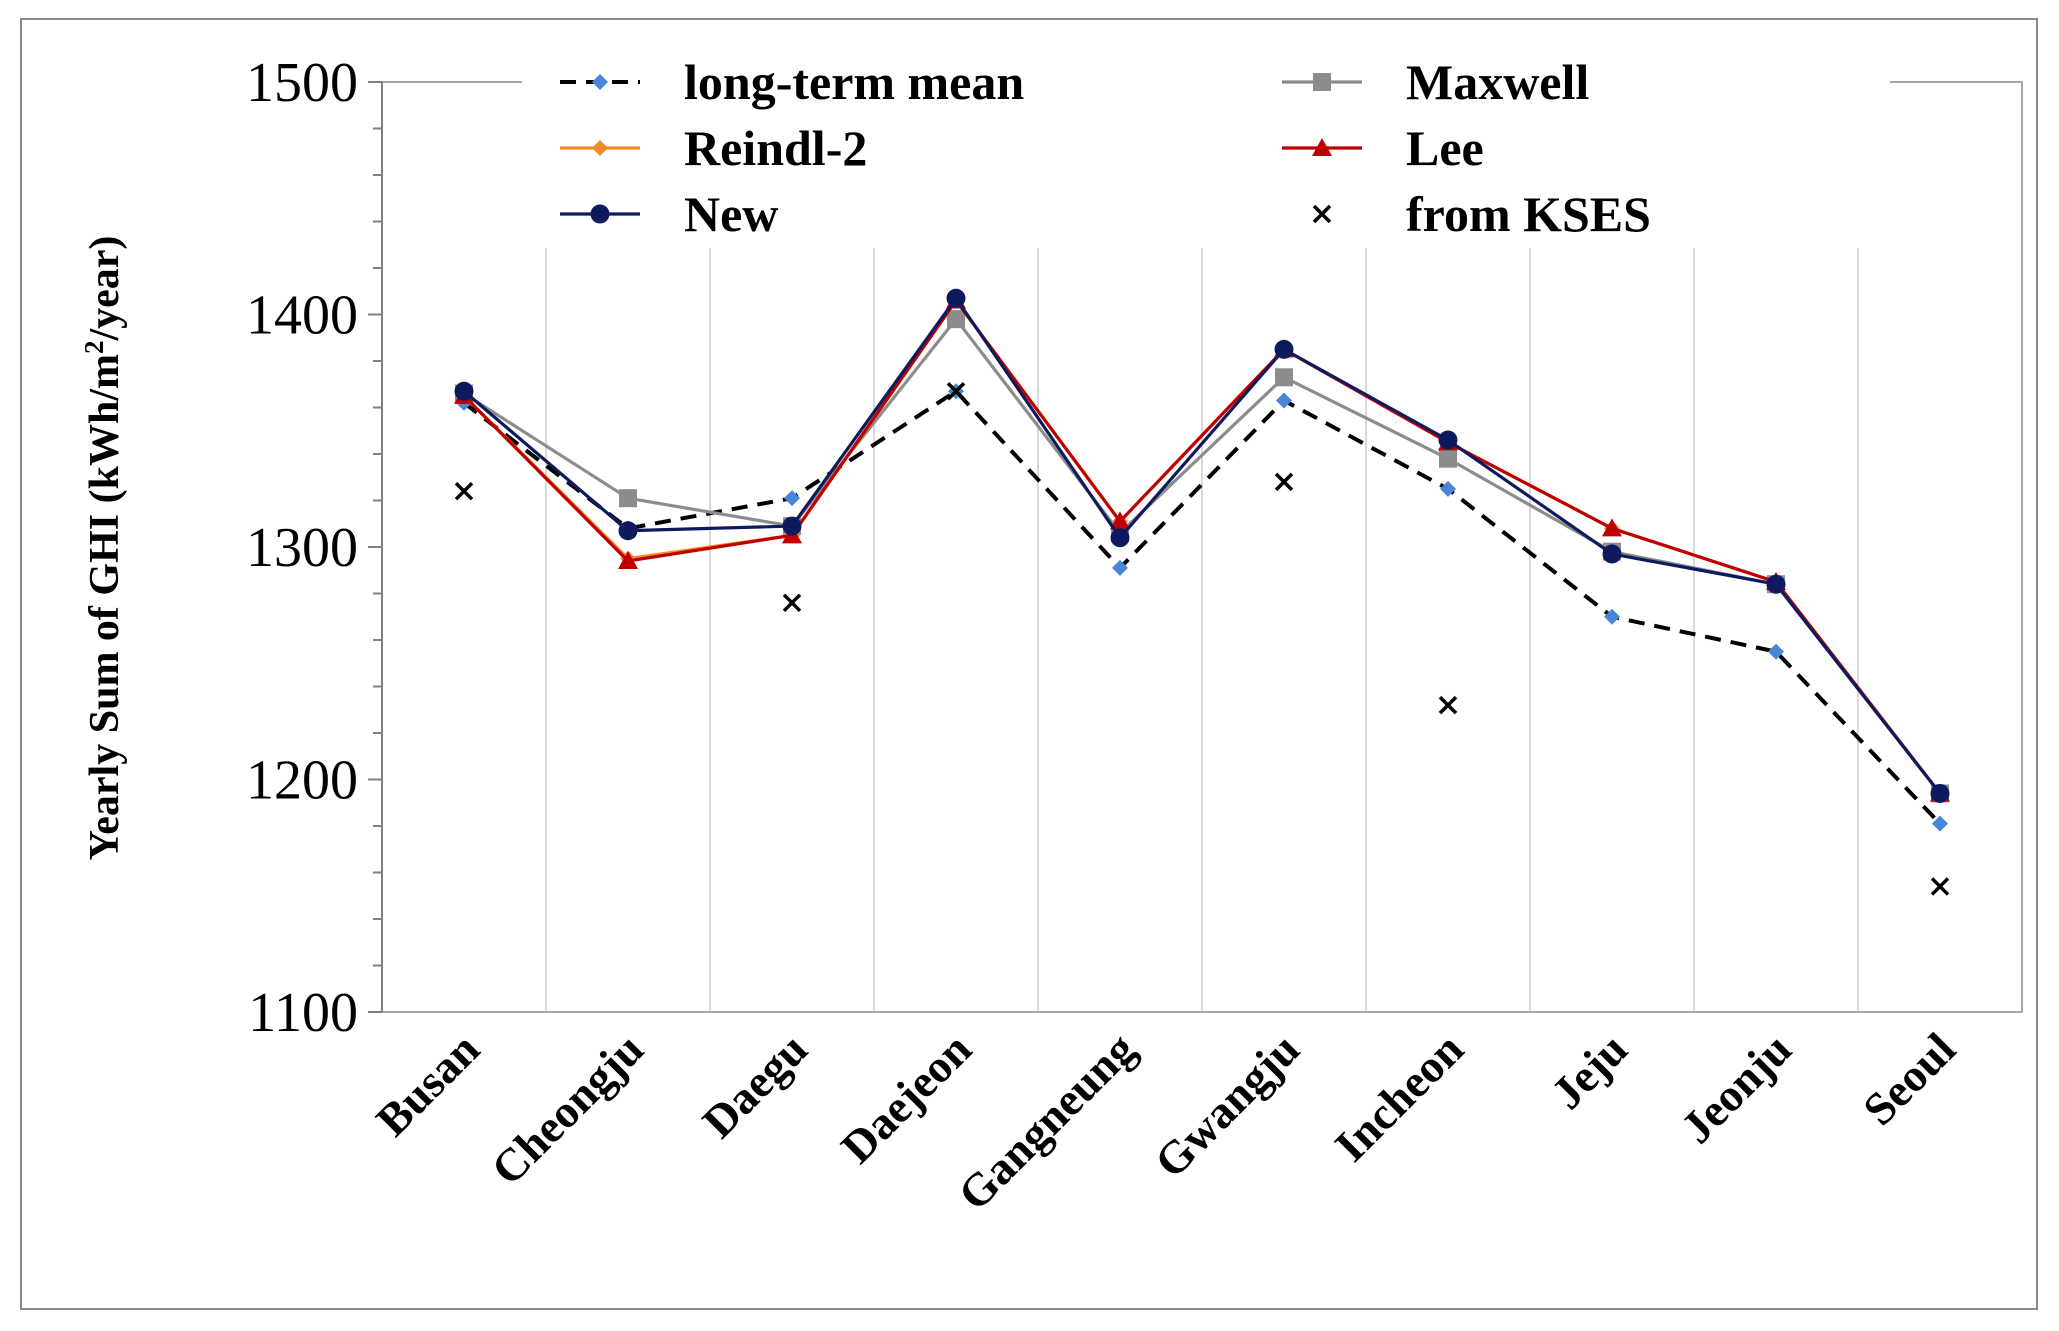  Describe the element at coordinates (792, 526) in the screenshot. I see `point-new-daegu` at that location.